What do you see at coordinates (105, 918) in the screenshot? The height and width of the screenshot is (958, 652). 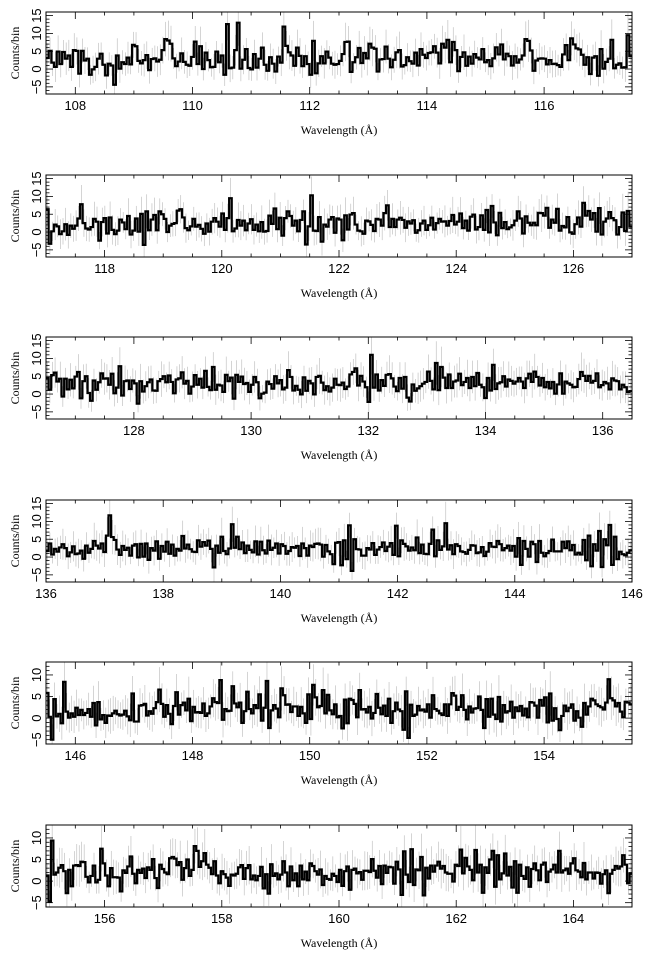 I see `x-tick-label: 156` at bounding box center [105, 918].